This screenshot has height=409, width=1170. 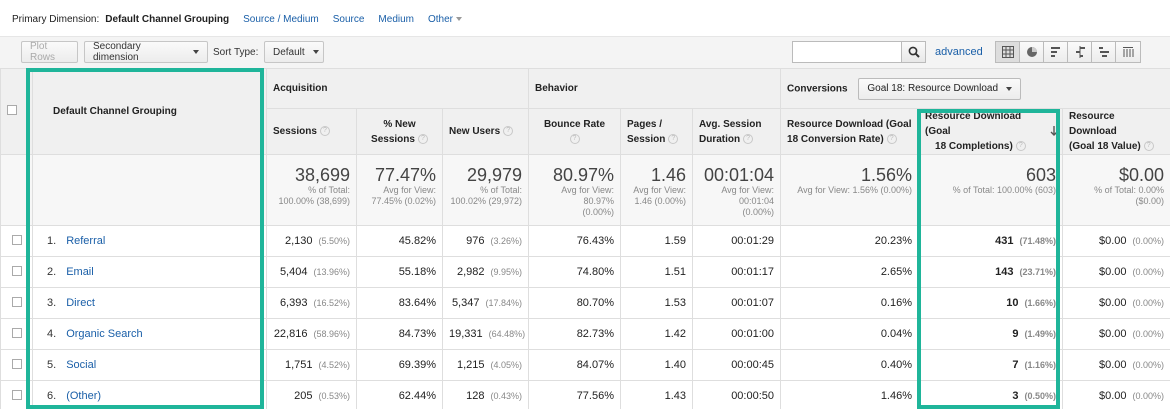 I want to click on table-view-icon, so click(x=1008, y=52).